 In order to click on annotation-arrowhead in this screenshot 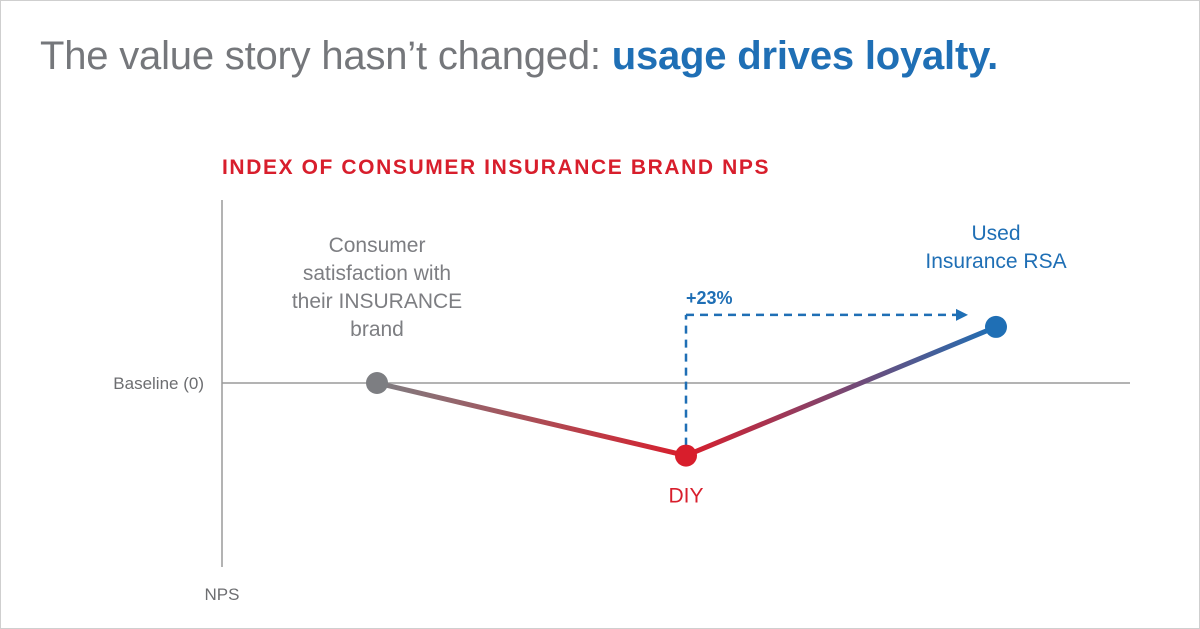, I will do `click(962, 314)`.